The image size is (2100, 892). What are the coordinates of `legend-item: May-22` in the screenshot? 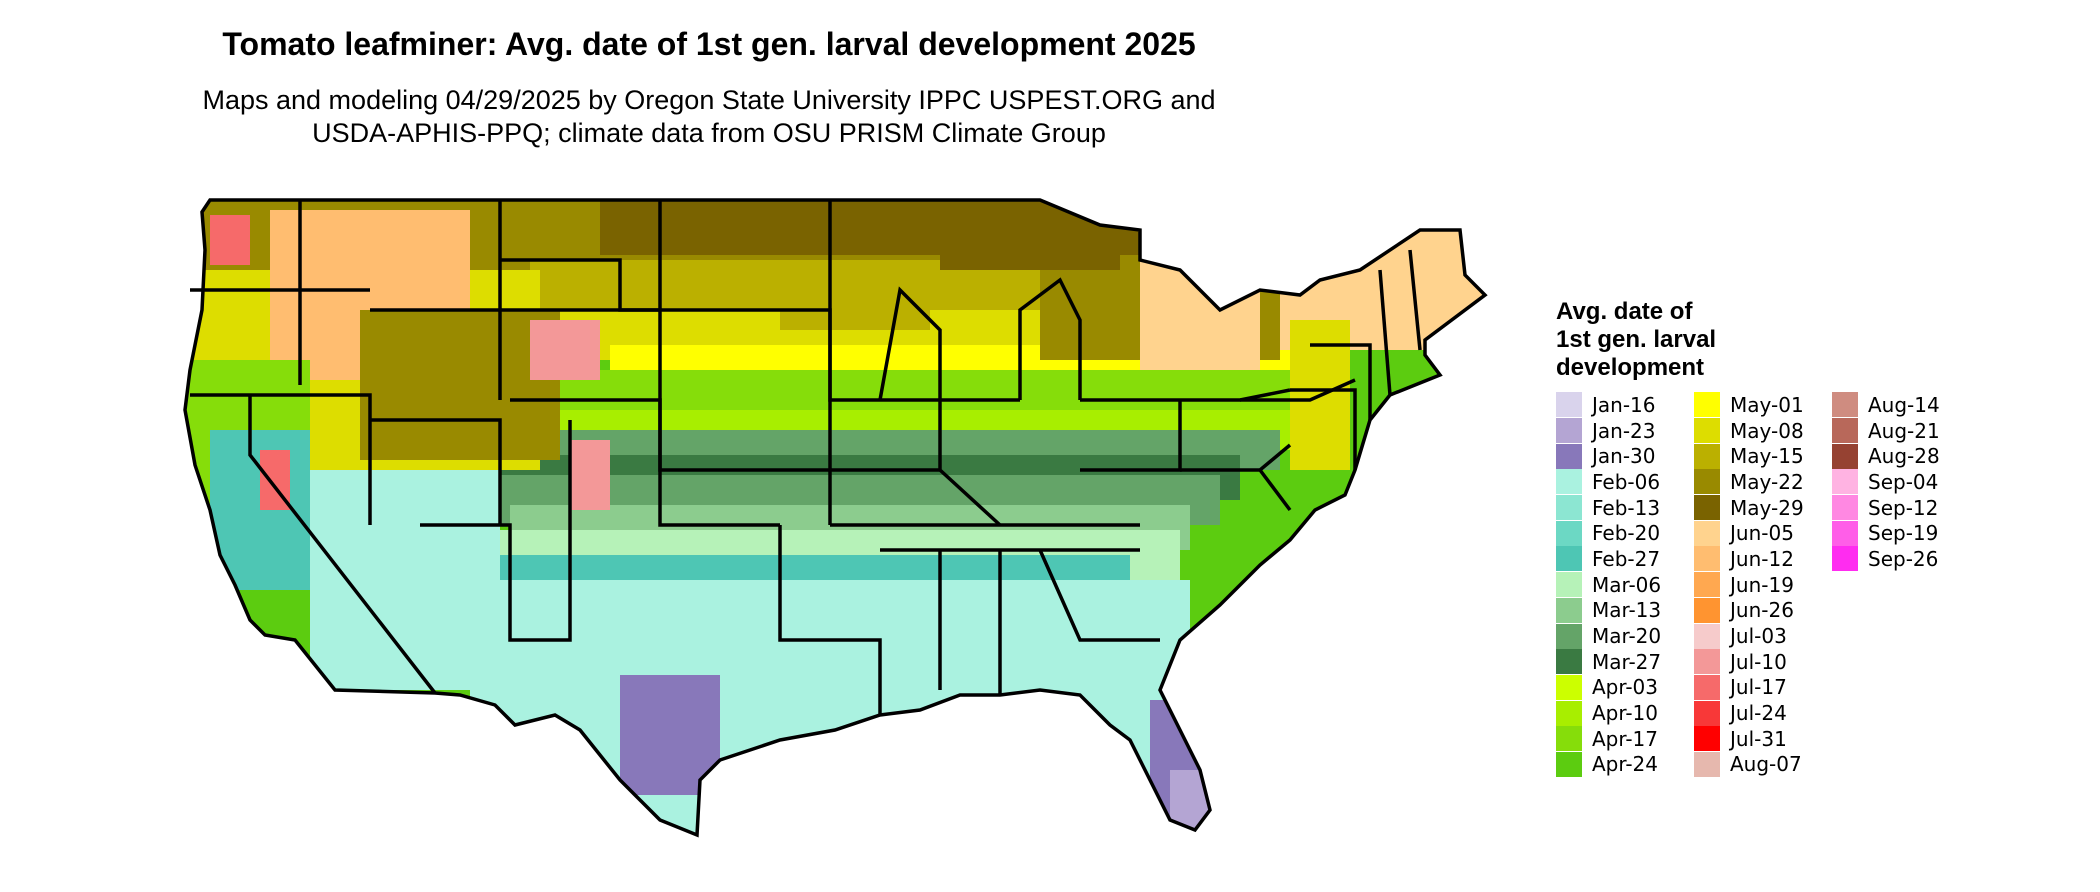 It's located at (1755, 482).